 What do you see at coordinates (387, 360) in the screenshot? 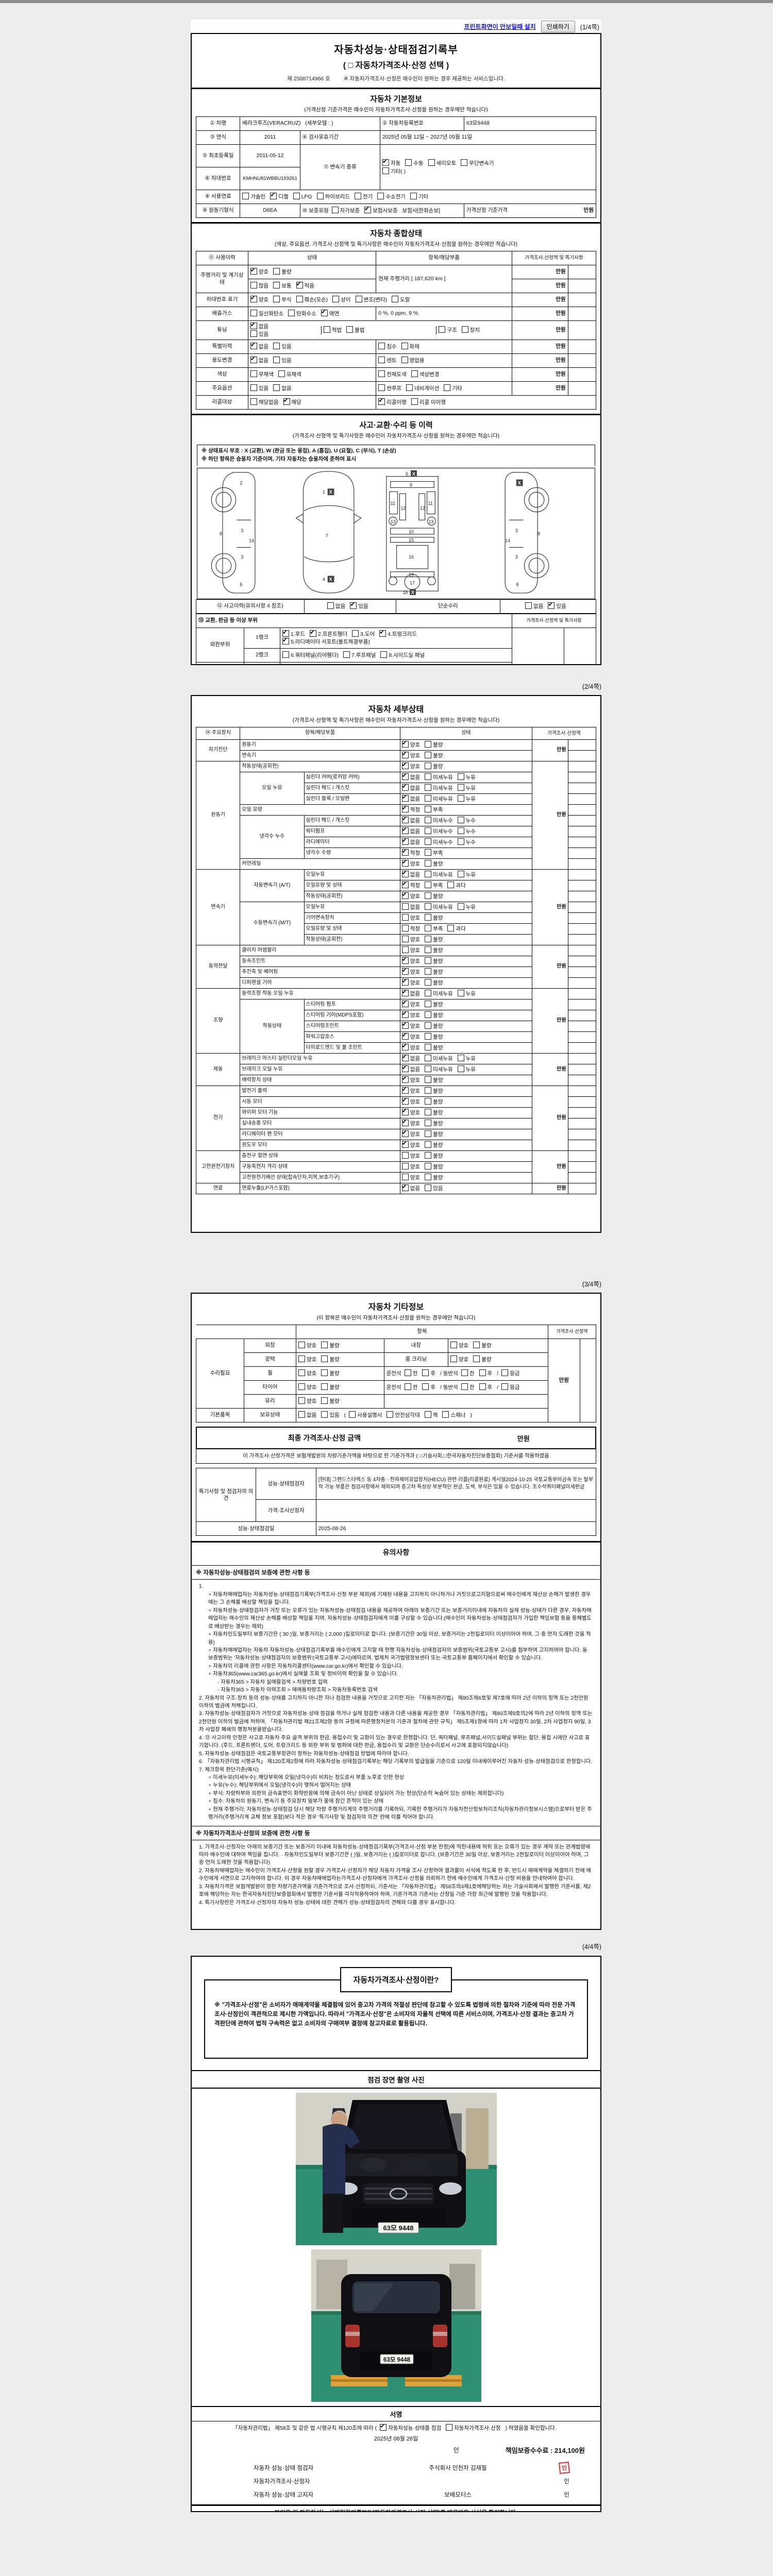
I see `checkbox-option: 렌트` at bounding box center [387, 360].